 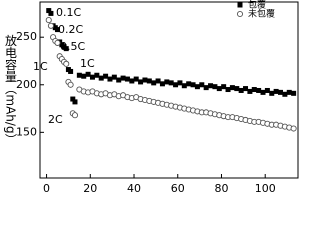 I want to click on x-tick-label: 40, so click(x=134, y=188).